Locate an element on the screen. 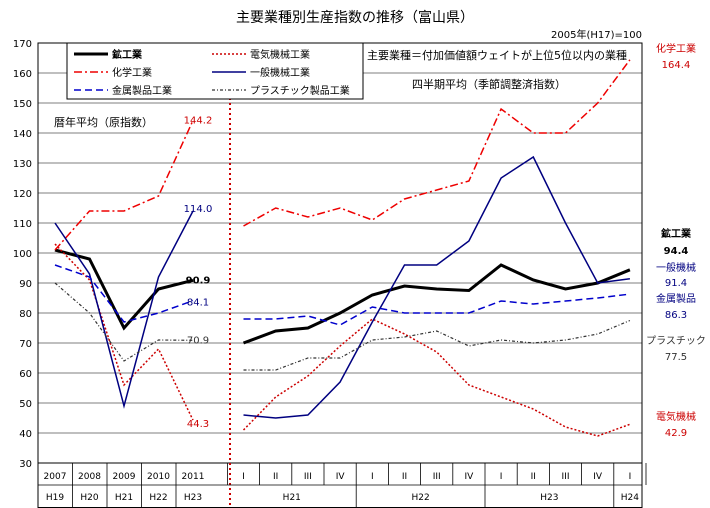 The width and height of the screenshot is (710, 508). series-0-quarterly-line is located at coordinates (436, 304).